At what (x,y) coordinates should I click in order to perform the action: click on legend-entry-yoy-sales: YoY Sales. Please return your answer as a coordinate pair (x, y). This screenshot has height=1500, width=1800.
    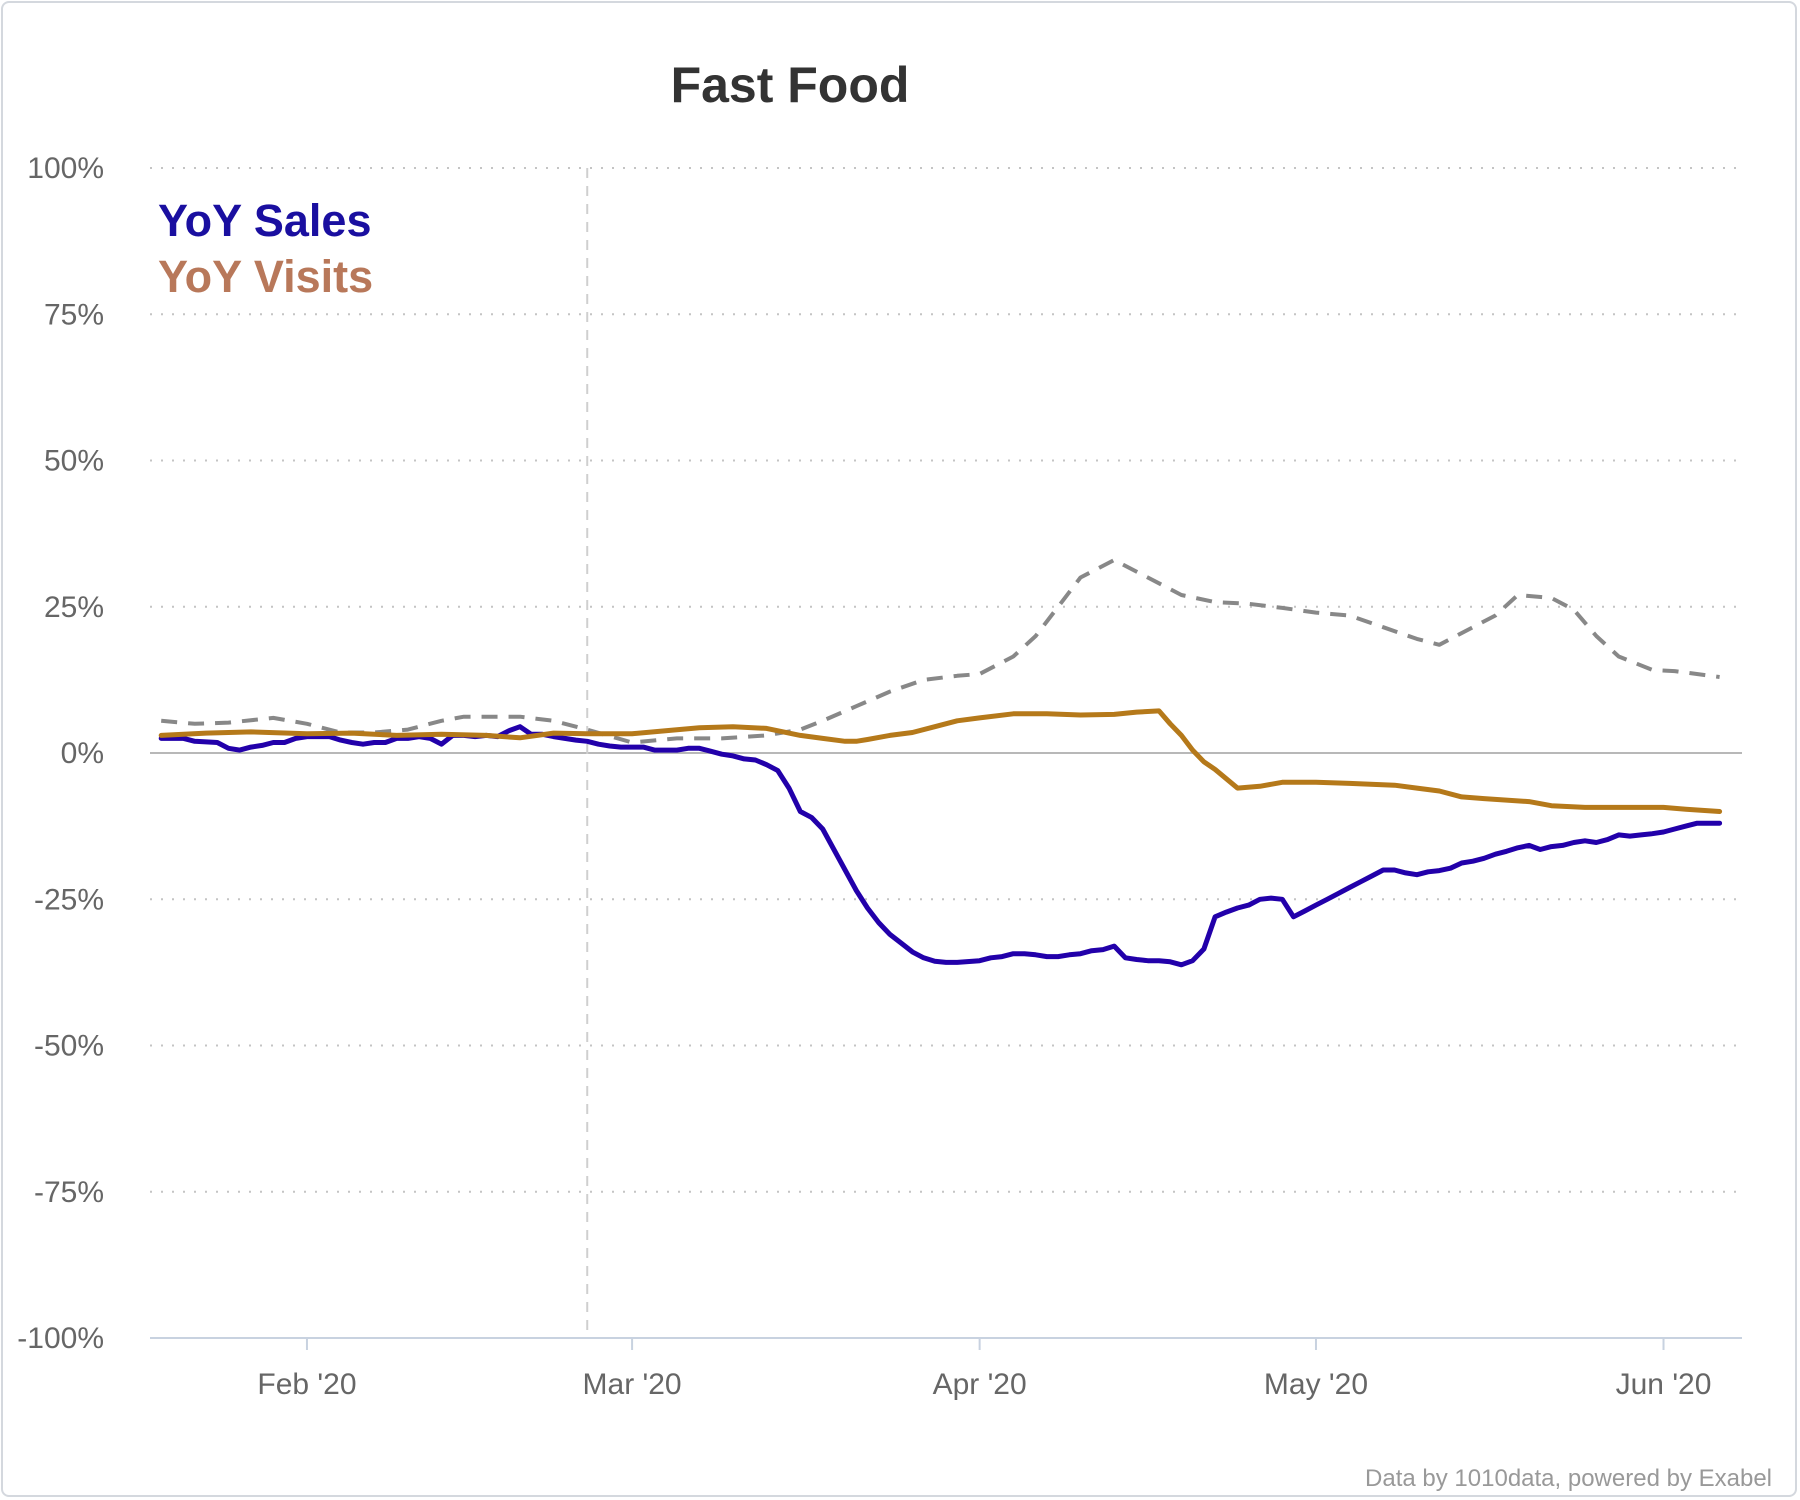
    Looking at the image, I should click on (264, 220).